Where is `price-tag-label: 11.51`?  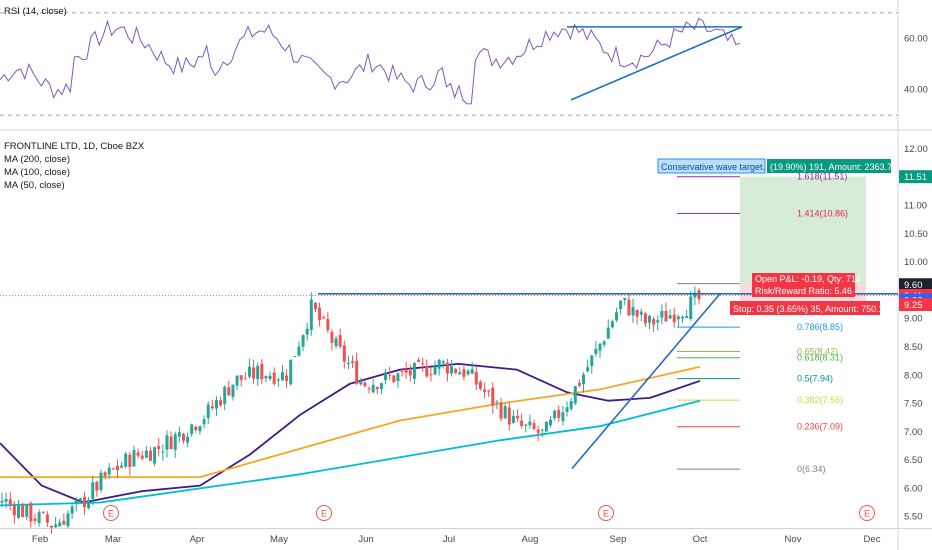
price-tag-label: 11.51 is located at coordinates (915, 177).